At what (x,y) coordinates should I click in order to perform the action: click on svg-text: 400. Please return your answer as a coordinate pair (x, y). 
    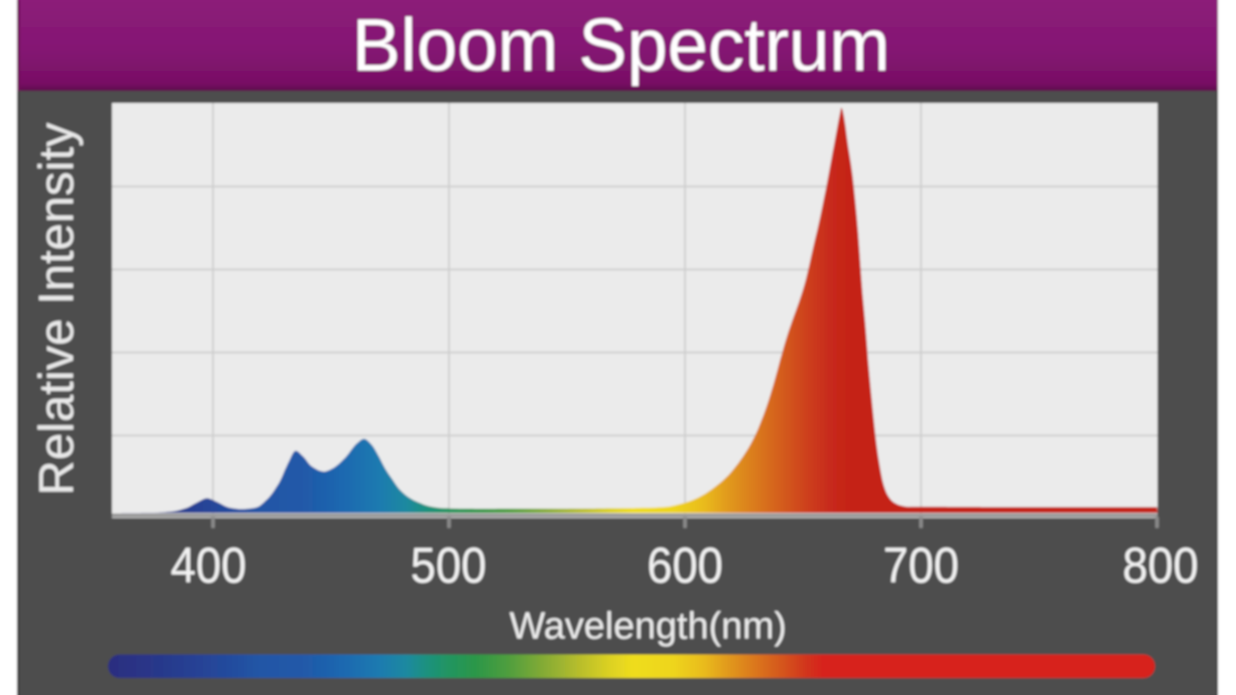
    Looking at the image, I should click on (209, 566).